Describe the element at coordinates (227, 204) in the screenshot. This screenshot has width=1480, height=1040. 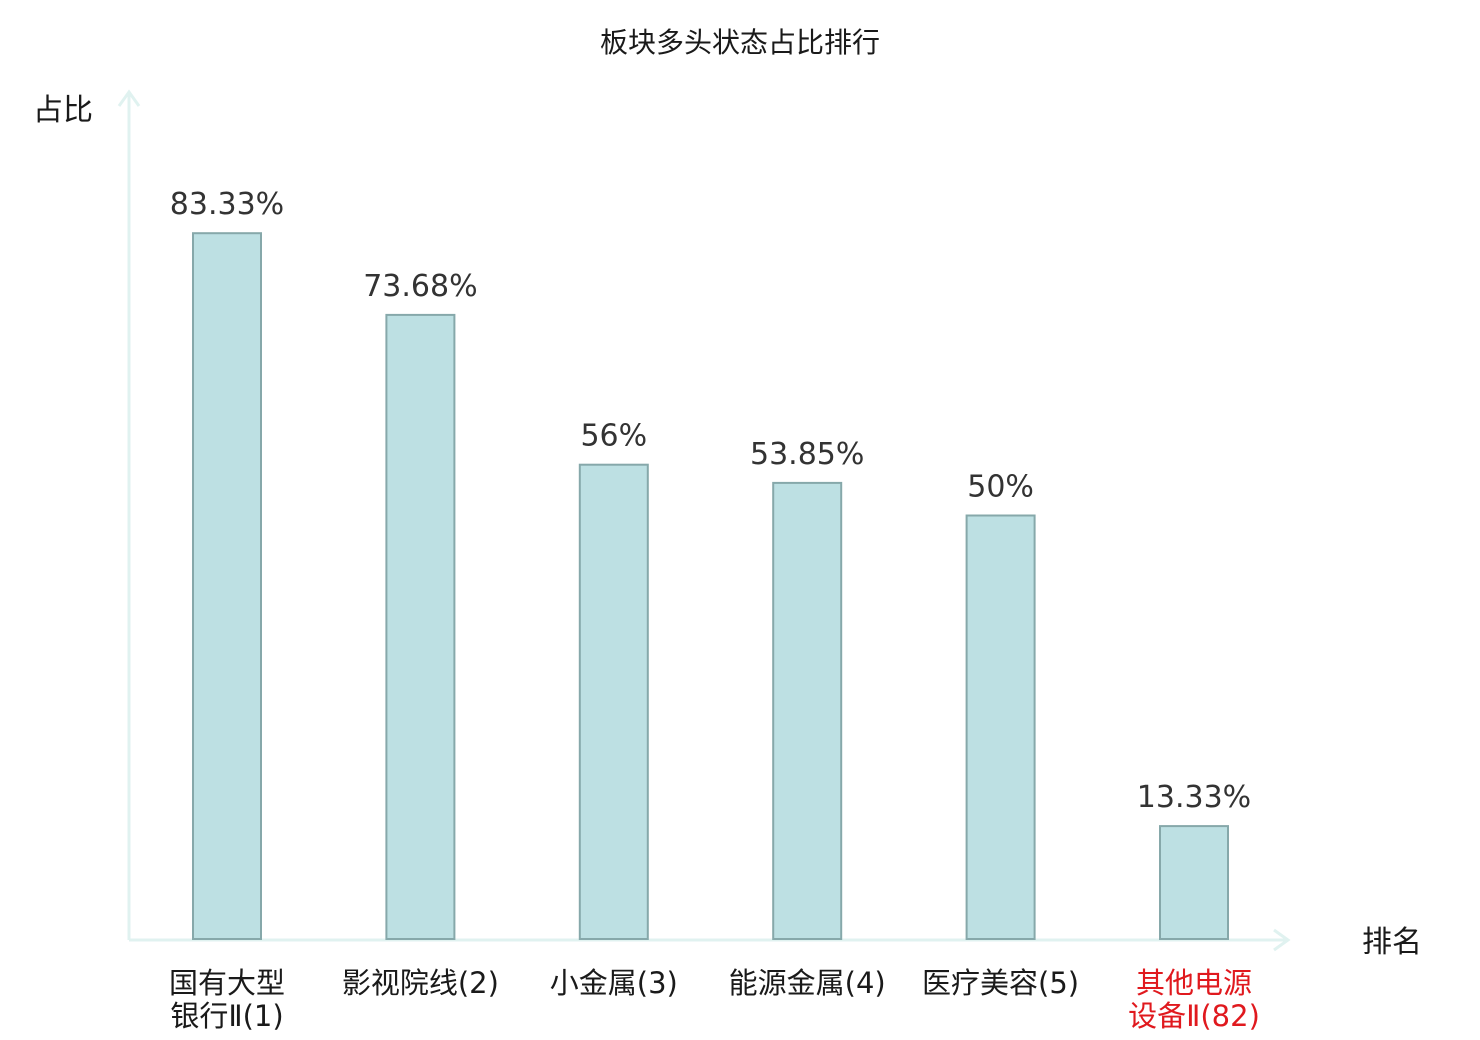
I see `value-label-1: 83.33%` at that location.